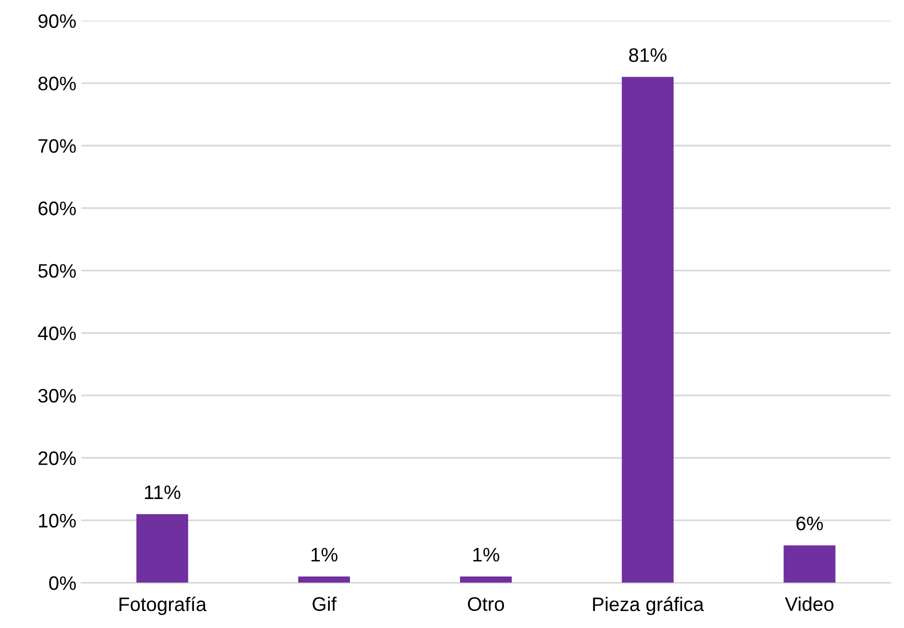 This screenshot has width=904, height=628. I want to click on x-tick-label: Fotografía, so click(163, 606).